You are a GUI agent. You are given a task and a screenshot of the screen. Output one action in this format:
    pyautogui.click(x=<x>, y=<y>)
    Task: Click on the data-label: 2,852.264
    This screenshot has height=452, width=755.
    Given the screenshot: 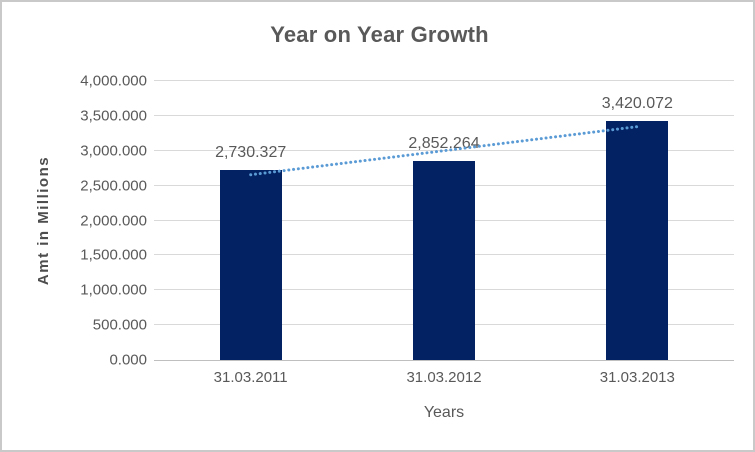 What is the action you would take?
    pyautogui.click(x=444, y=144)
    